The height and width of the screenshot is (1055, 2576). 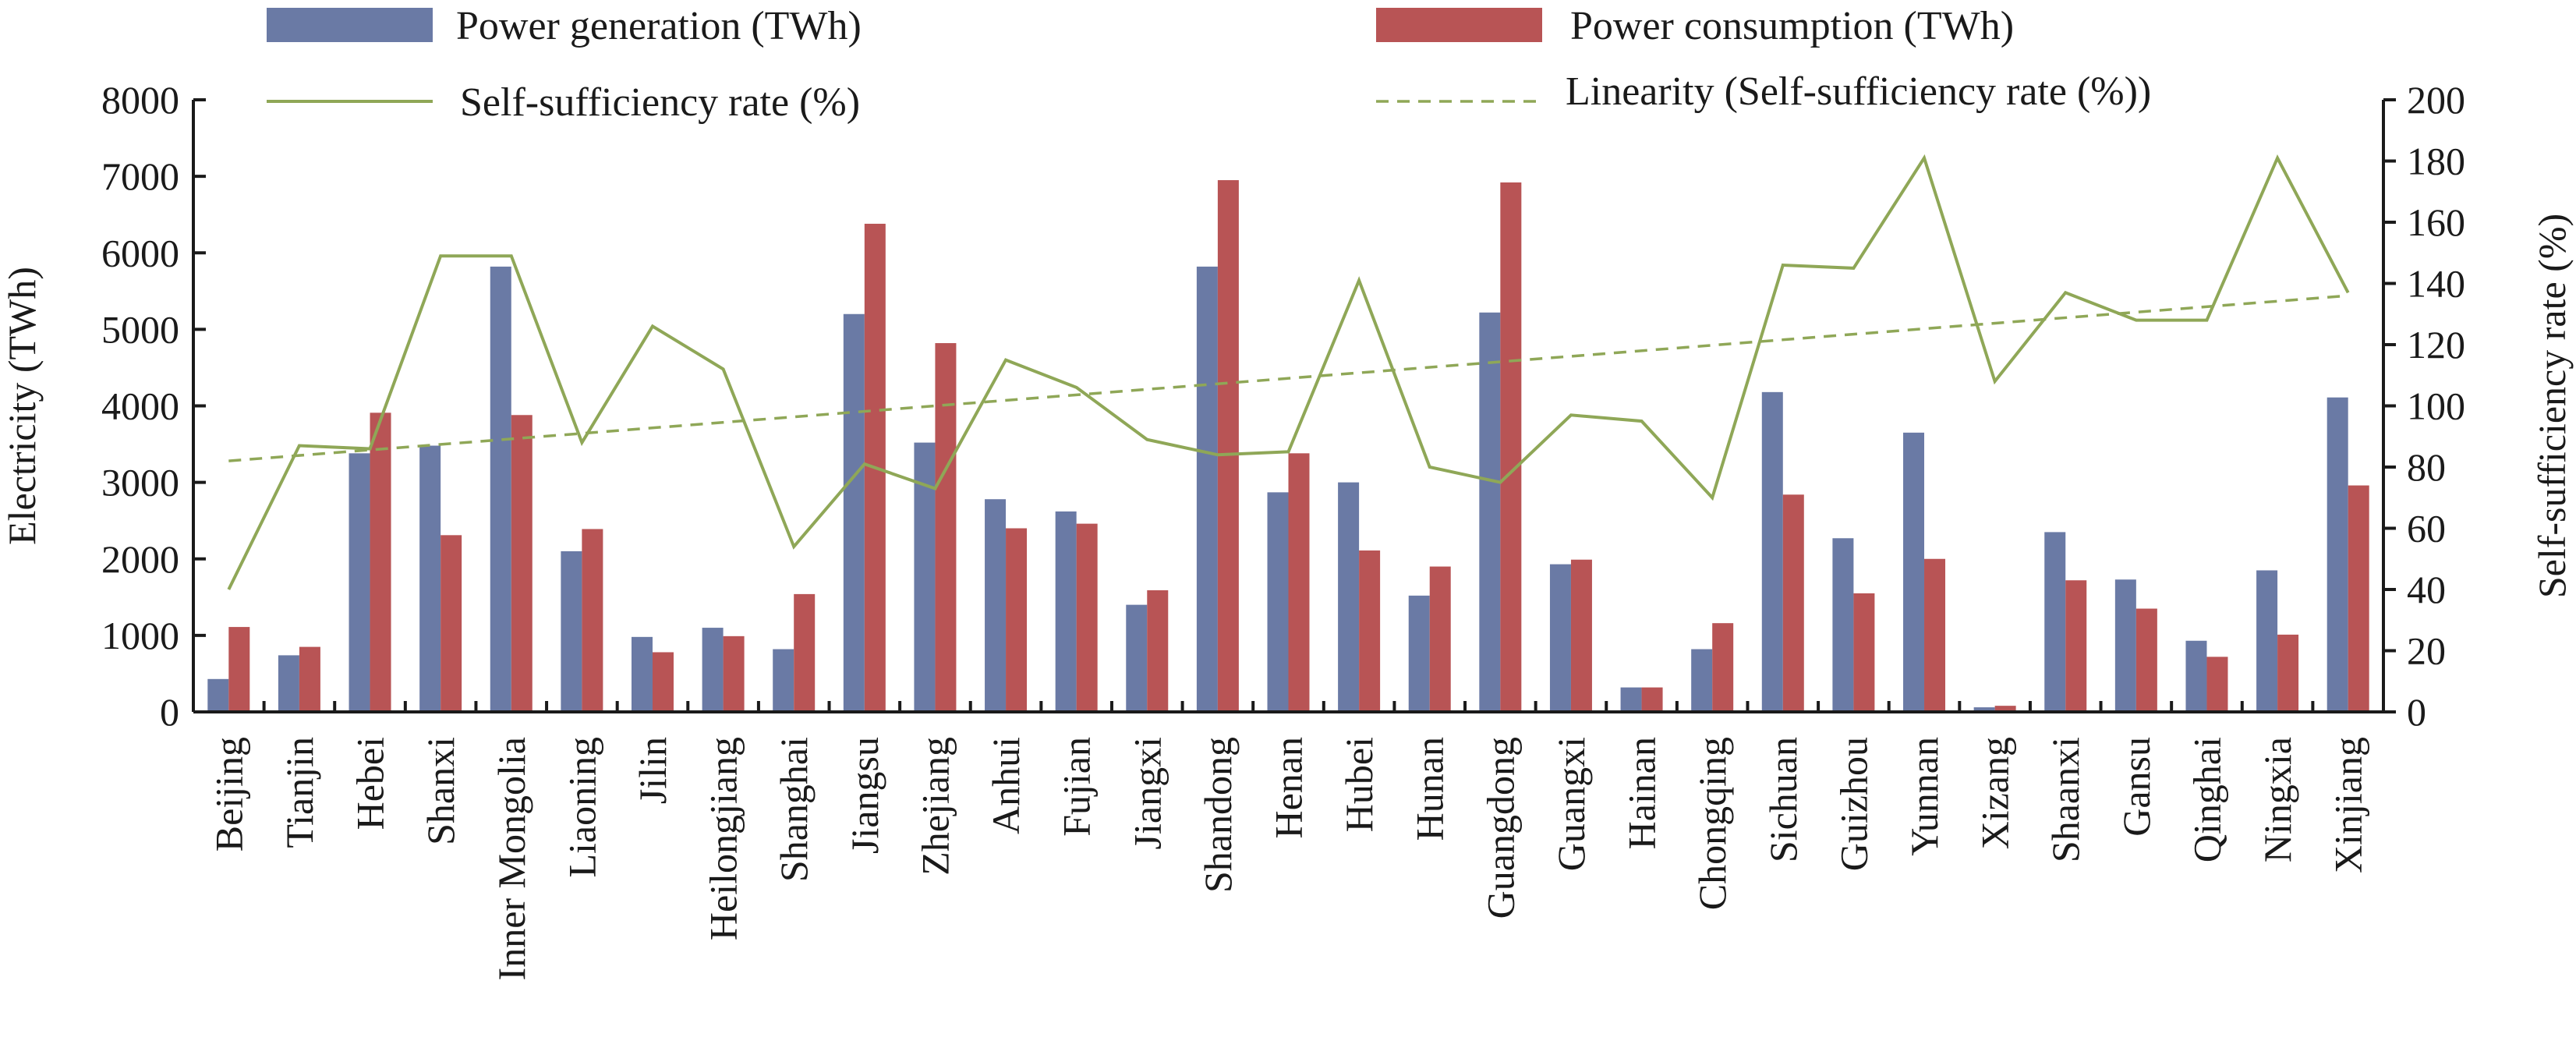 I want to click on x-tick-label: Qinghai, so click(x=2206, y=799).